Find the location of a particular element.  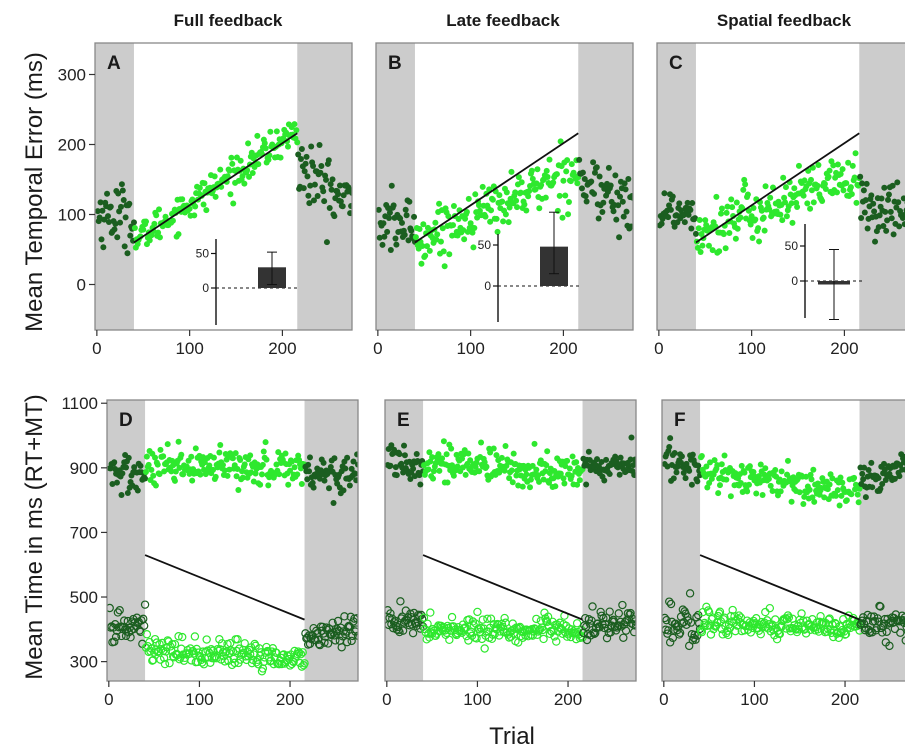

panel-plot-area is located at coordinates (232, 540).